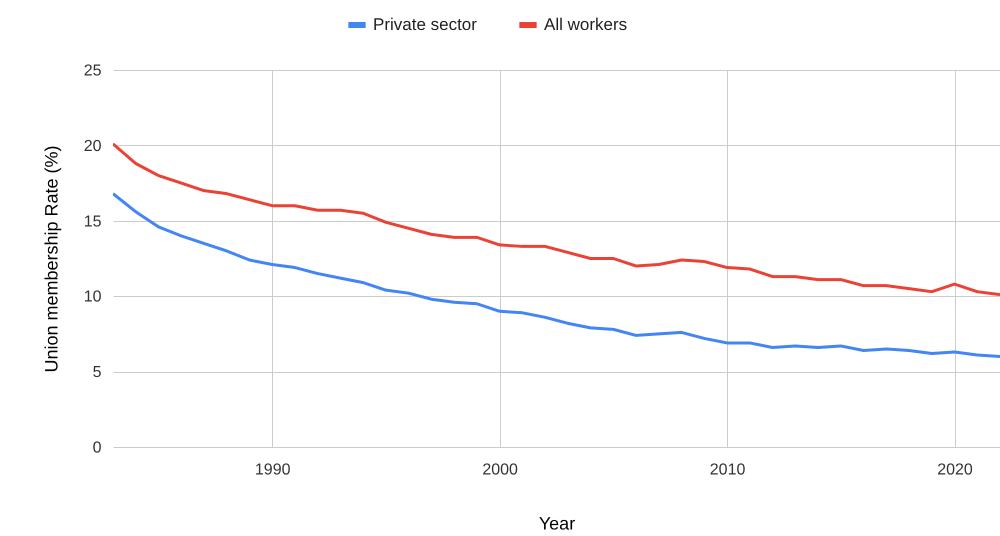  Describe the element at coordinates (93, 71) in the screenshot. I see `y-tick-label: 25` at that location.